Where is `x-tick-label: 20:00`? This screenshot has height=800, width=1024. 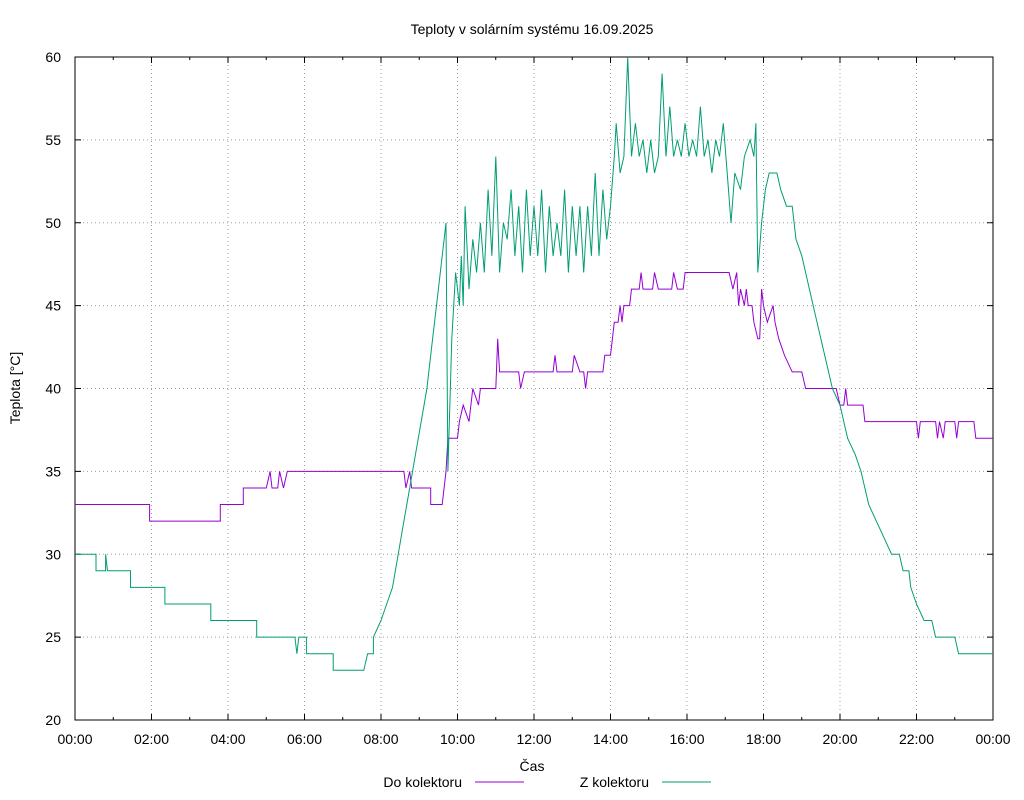 x-tick-label: 20:00 is located at coordinates (839, 739).